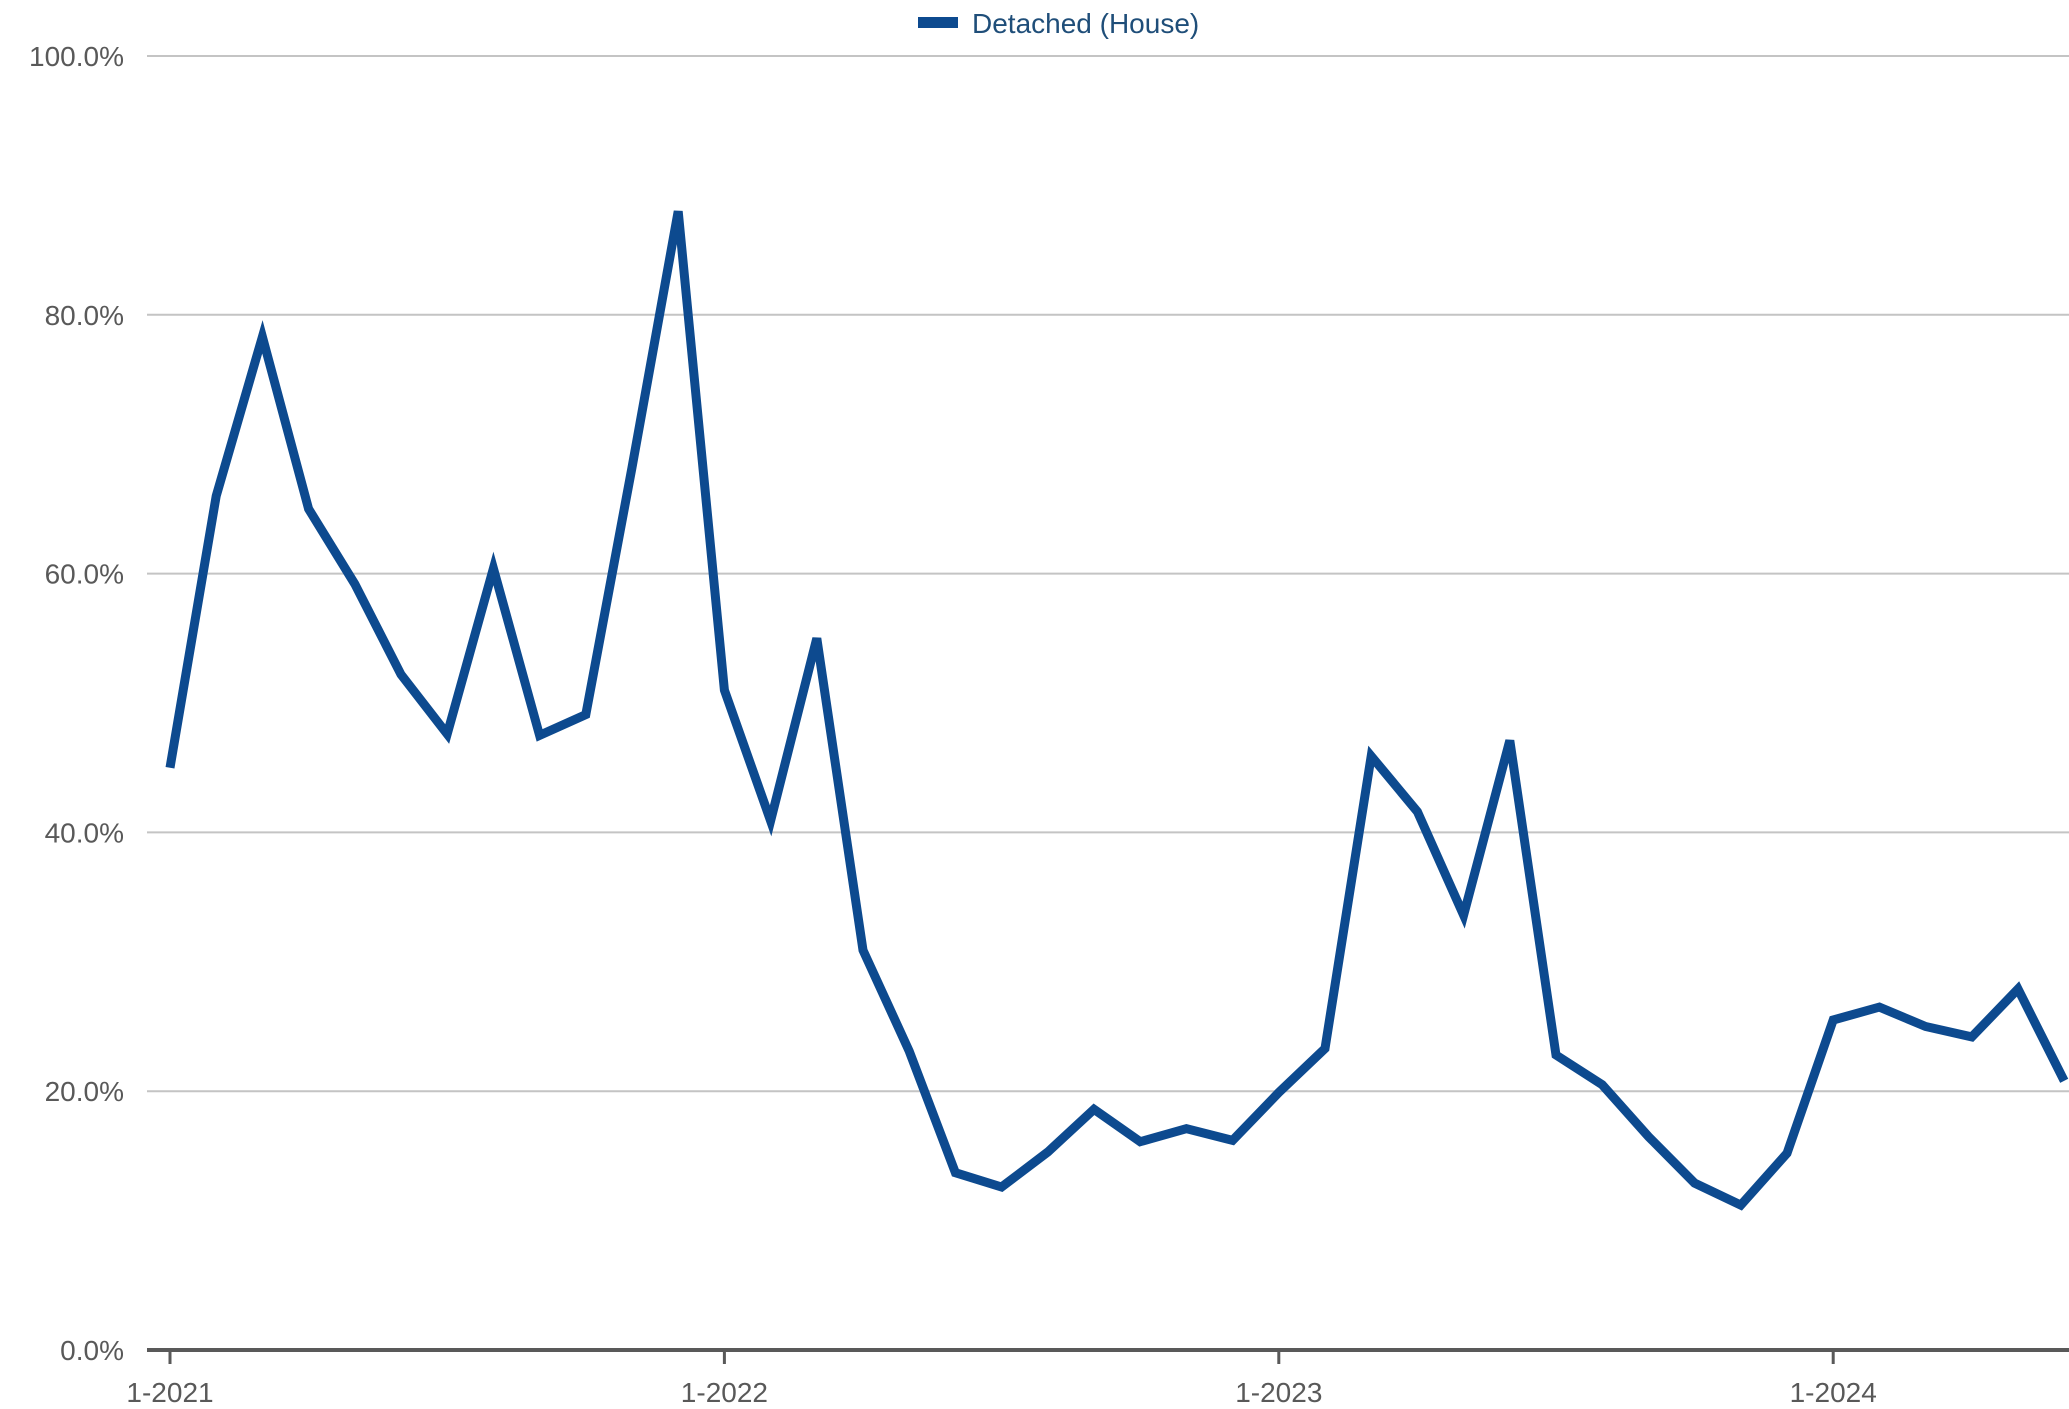 The height and width of the screenshot is (1409, 2069). What do you see at coordinates (1097, 1379) in the screenshot?
I see `x-axis: 1-2021 1-2022 1-2023 1-2024` at bounding box center [1097, 1379].